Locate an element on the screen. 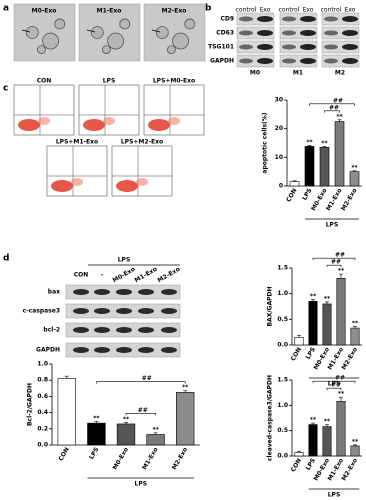 The image size is (366, 500). y-tick-label: 0.5 is located at coordinates (282, 430).